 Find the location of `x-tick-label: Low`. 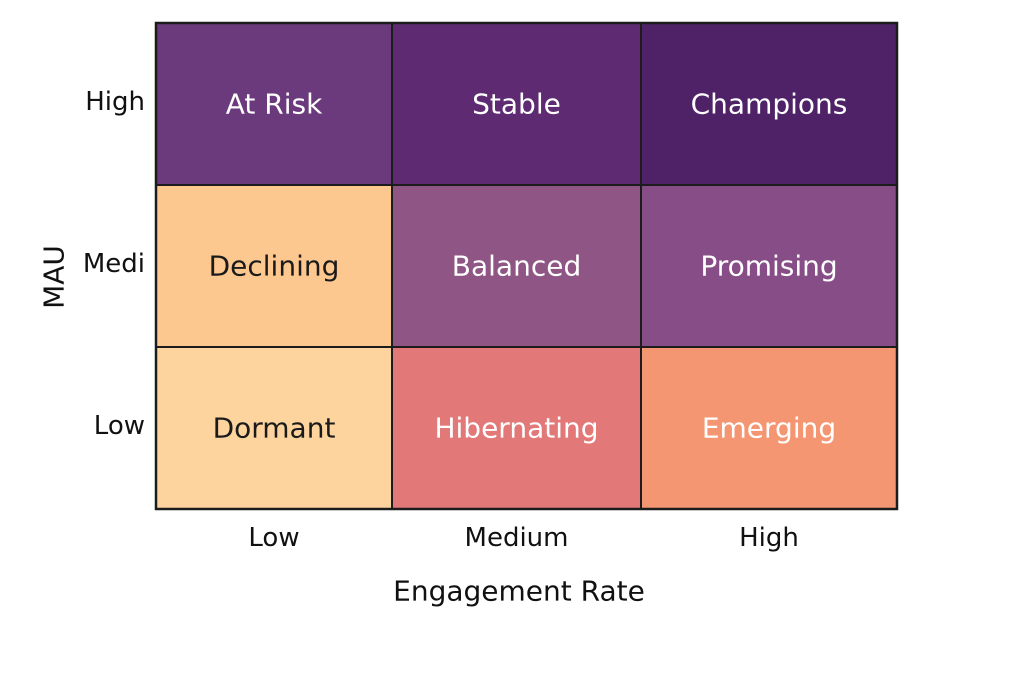

x-tick-label: Low is located at coordinates (273, 538).